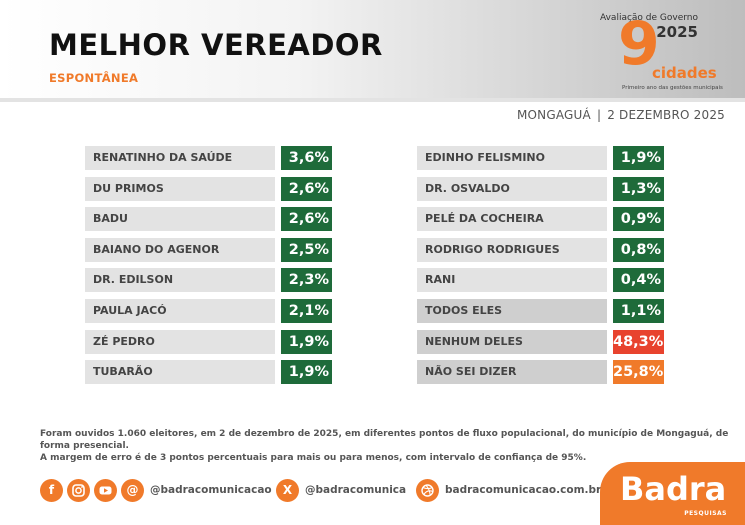  Describe the element at coordinates (180, 249) in the screenshot. I see `candidate-name: BAIANO DO AGENOR` at that location.